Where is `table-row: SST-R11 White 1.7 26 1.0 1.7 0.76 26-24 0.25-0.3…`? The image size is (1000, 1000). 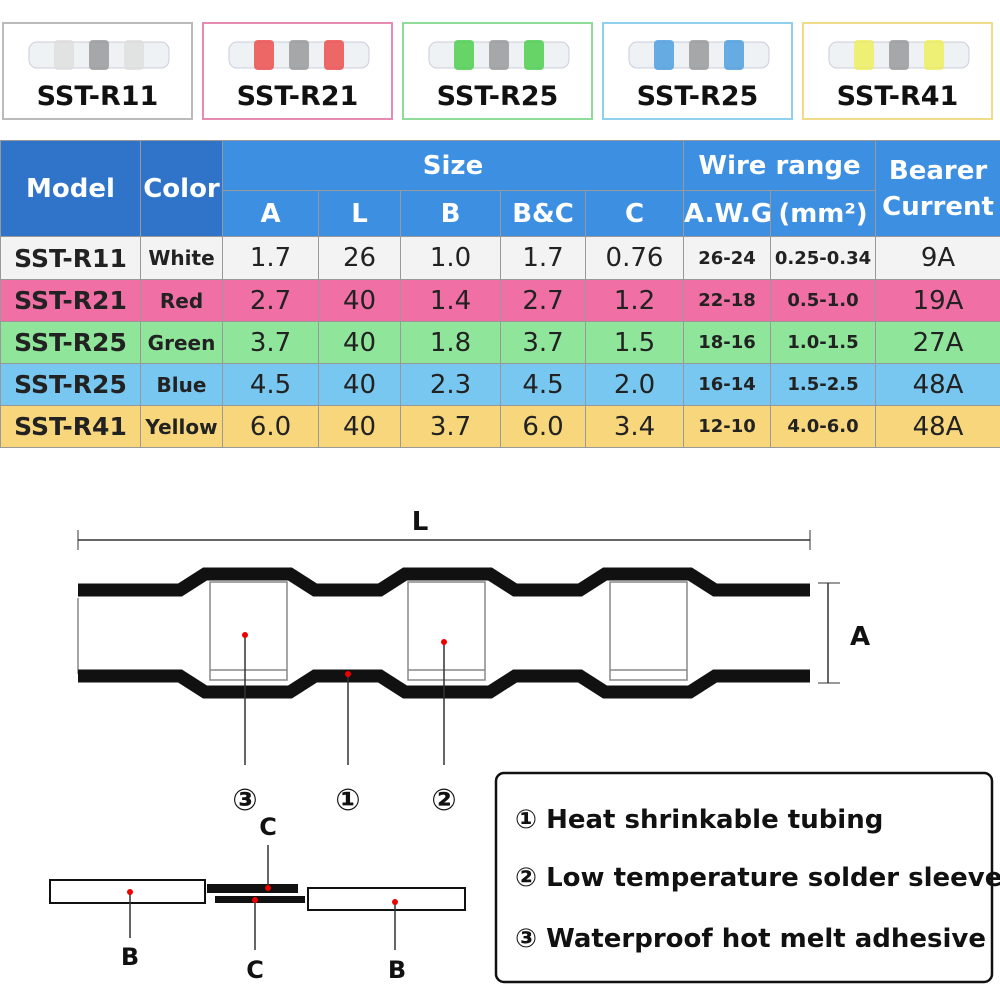 table-row: SST-R11 White 1.7 26 1.0 1.7 0.76 26-24 0.25-0.3… is located at coordinates (500, 258).